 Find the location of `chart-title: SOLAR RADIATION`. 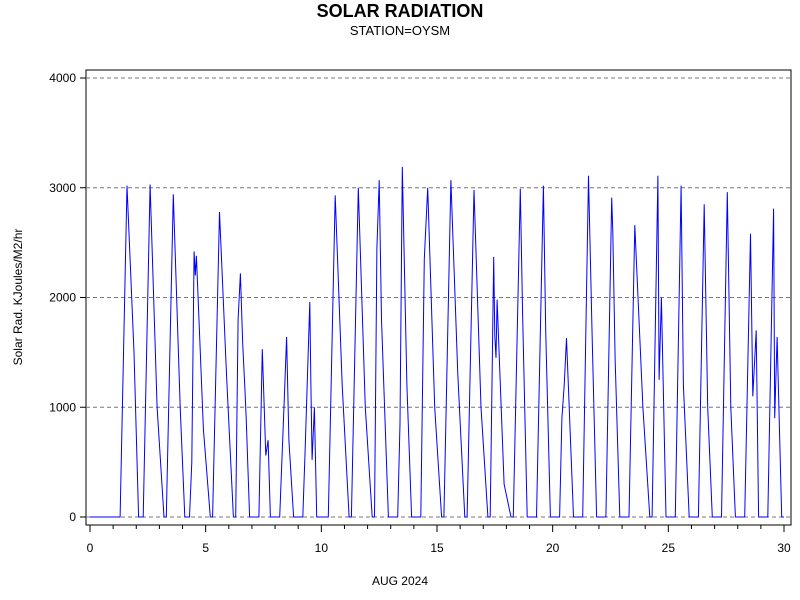

chart-title: SOLAR RADIATION is located at coordinates (400, 11).